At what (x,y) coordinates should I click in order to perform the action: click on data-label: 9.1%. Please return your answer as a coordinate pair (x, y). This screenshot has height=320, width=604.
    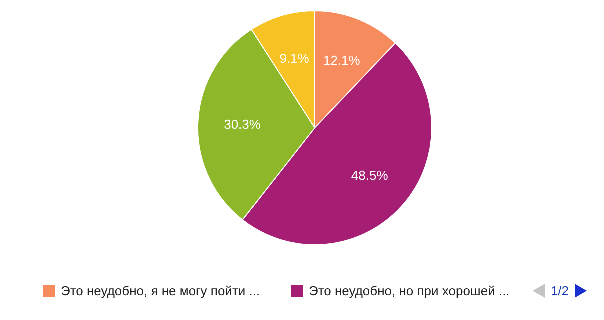
    Looking at the image, I should click on (295, 58).